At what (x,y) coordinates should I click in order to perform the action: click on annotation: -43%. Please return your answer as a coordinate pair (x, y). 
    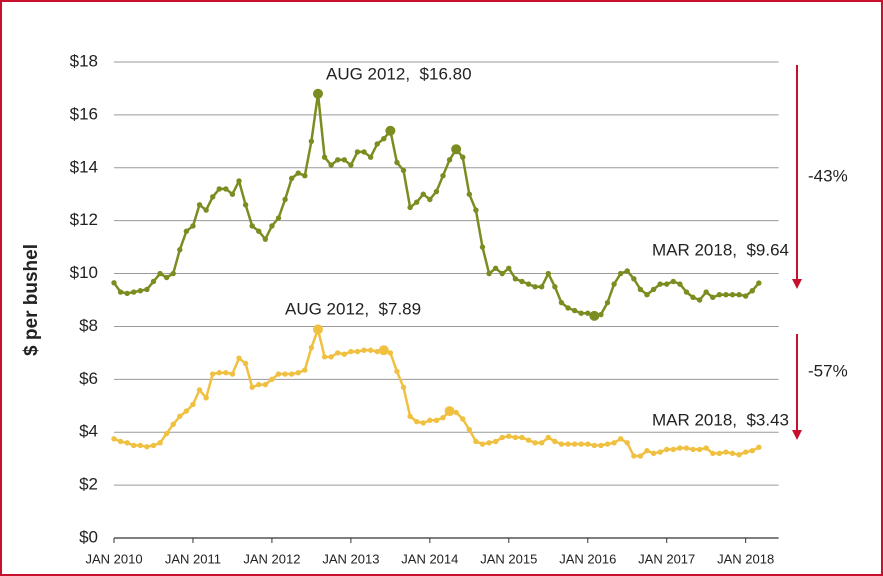
    Looking at the image, I should click on (828, 175).